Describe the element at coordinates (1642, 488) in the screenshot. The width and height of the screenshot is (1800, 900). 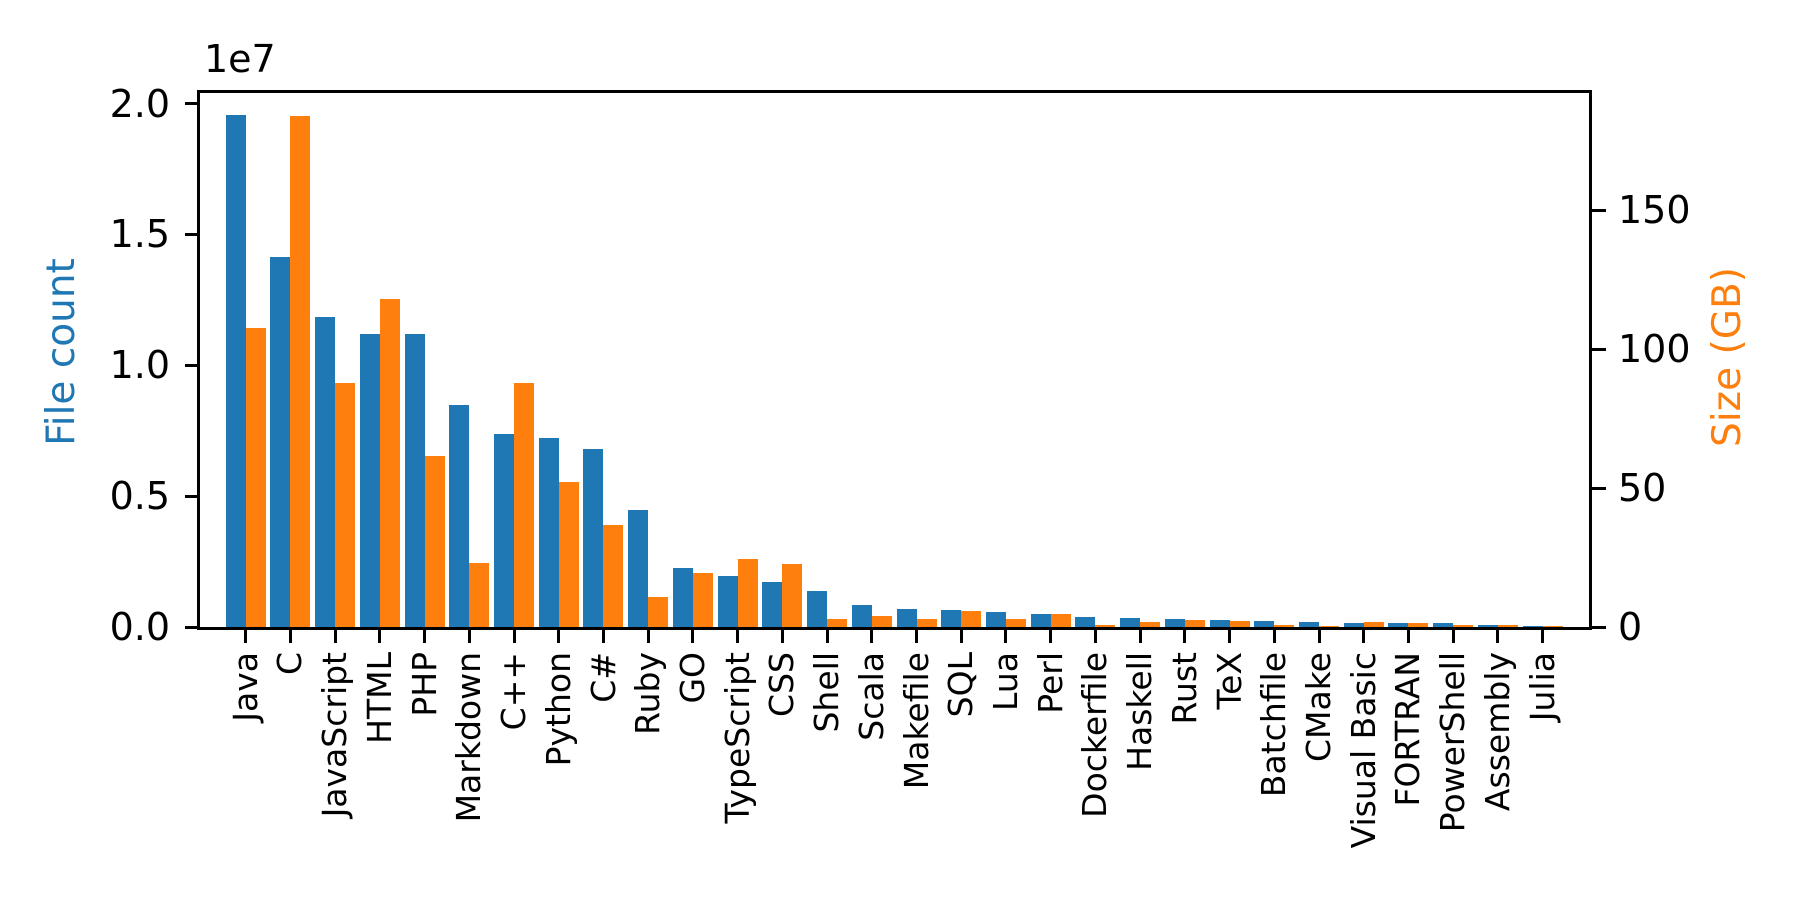
I see `right-y-tick-label-50: 50` at that location.